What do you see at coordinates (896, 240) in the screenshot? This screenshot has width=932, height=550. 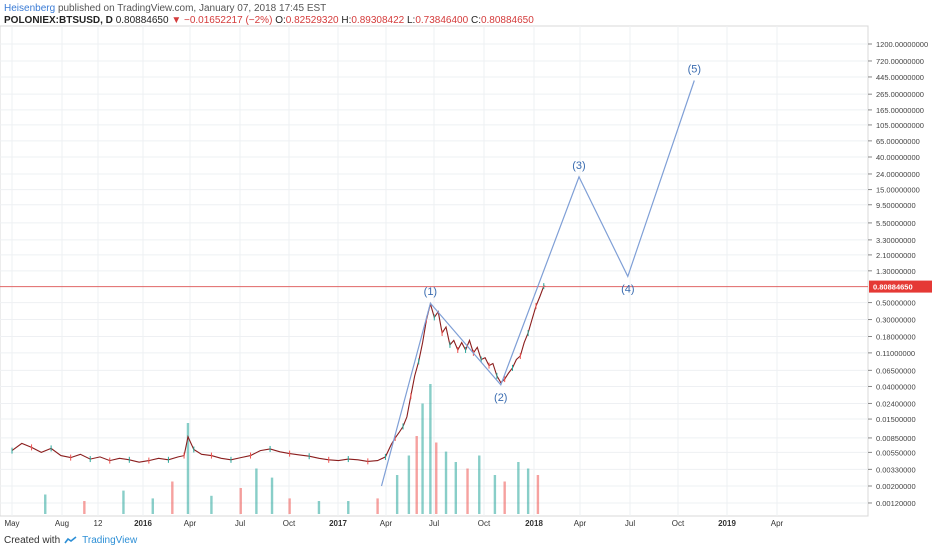 I see `y-tick-label: 3.30000000` at bounding box center [896, 240].